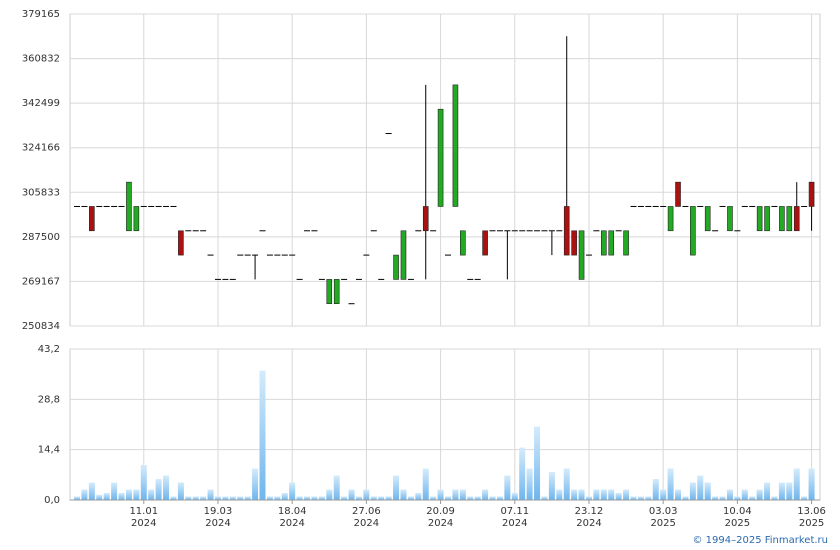  Describe the element at coordinates (589, 517) in the screenshot. I see `x-tick-label: 23.12 2024` at that location.